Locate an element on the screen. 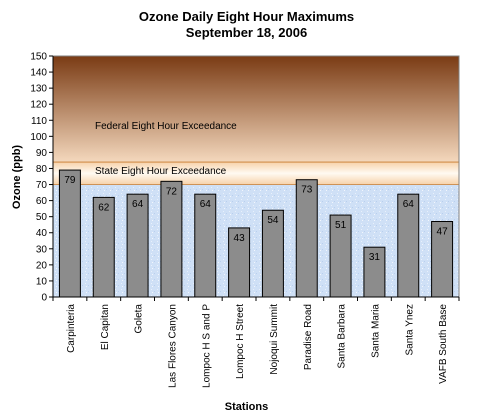 The image size is (493, 420). x-category-label: Lompoc H Street is located at coordinates (240, 341).